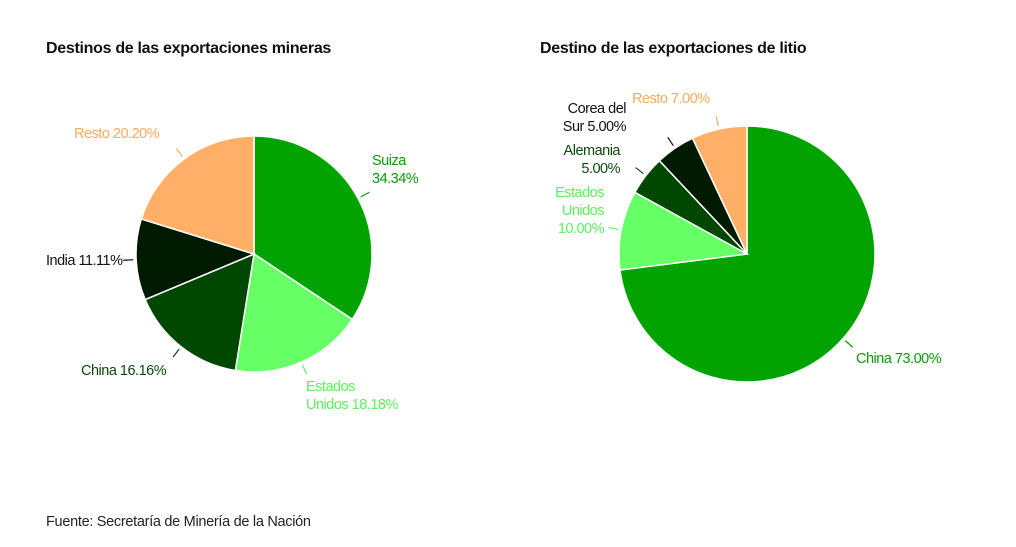 This screenshot has width=1016, height=547. I want to click on label-suiza: Suiza 34.34%, so click(395, 170).